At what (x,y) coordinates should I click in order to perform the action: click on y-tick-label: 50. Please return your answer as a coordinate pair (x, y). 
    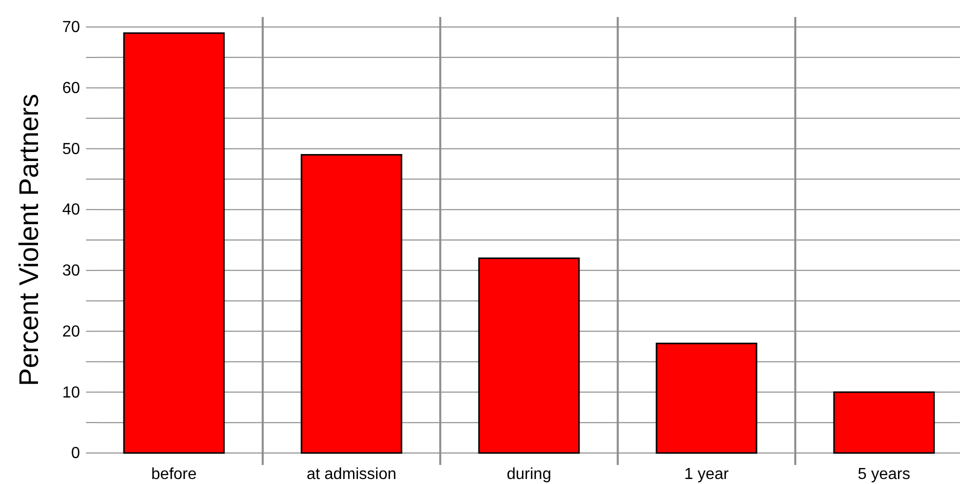
    Looking at the image, I should click on (71, 149).